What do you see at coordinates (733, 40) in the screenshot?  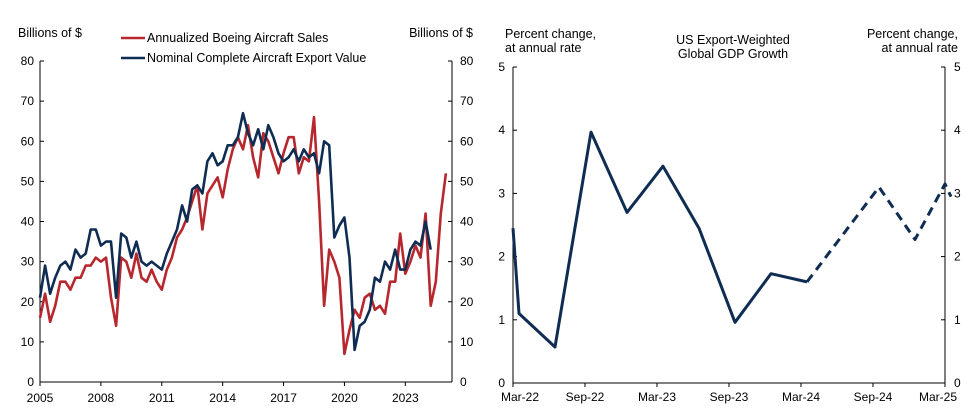 I see `right-chart-title-line1: US Export-Weighted` at bounding box center [733, 40].